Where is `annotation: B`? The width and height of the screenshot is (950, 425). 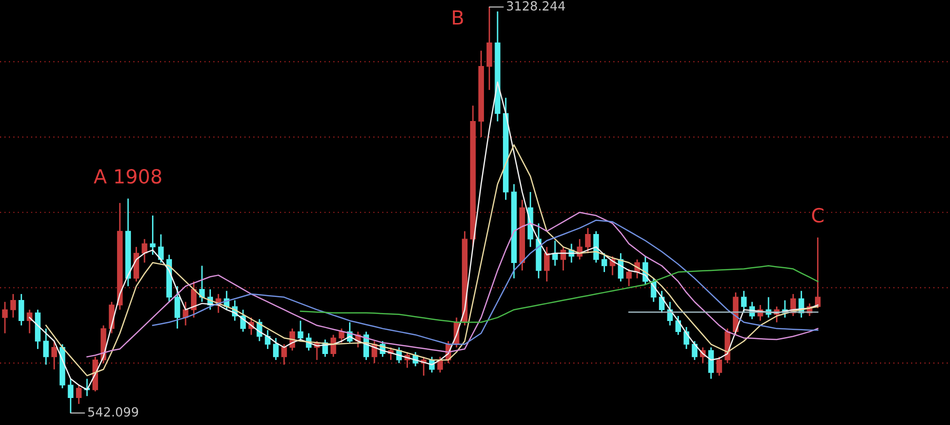 annotation: B is located at coordinates (457, 17).